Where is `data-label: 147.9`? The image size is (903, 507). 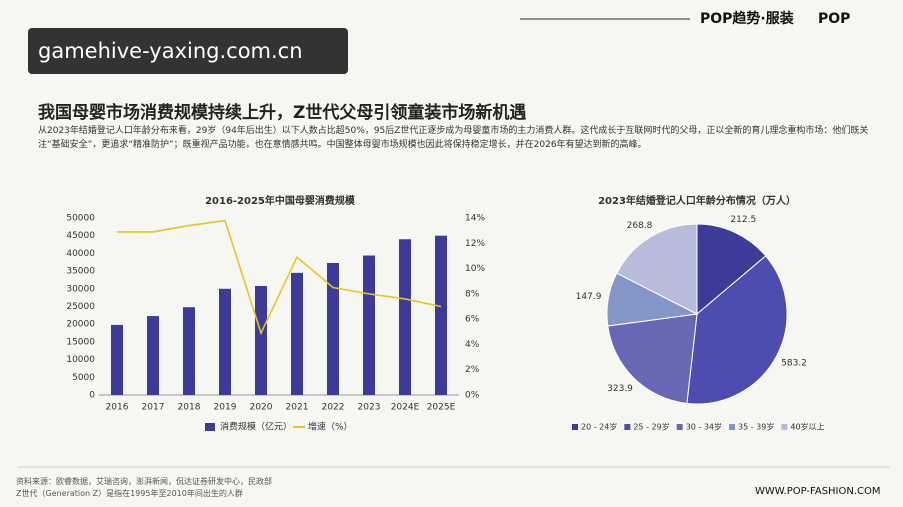
data-label: 147.9 is located at coordinates (589, 297).